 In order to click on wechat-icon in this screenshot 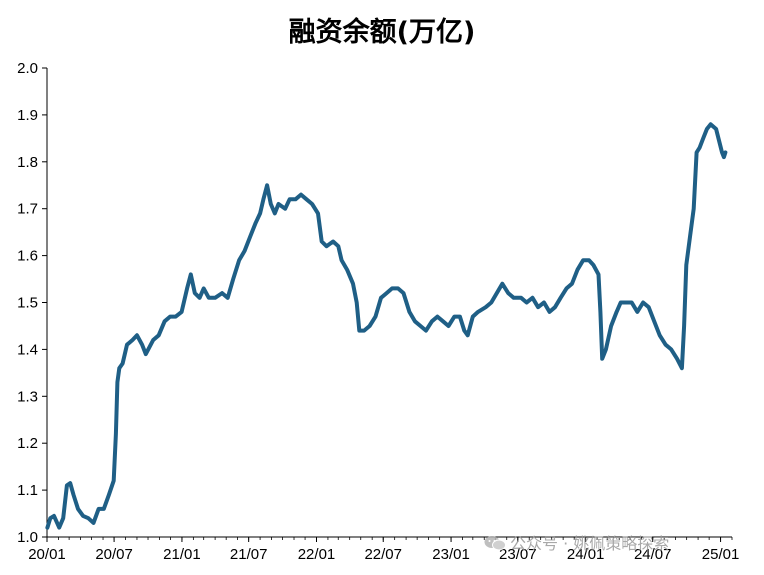, I will do `click(495, 543)`.